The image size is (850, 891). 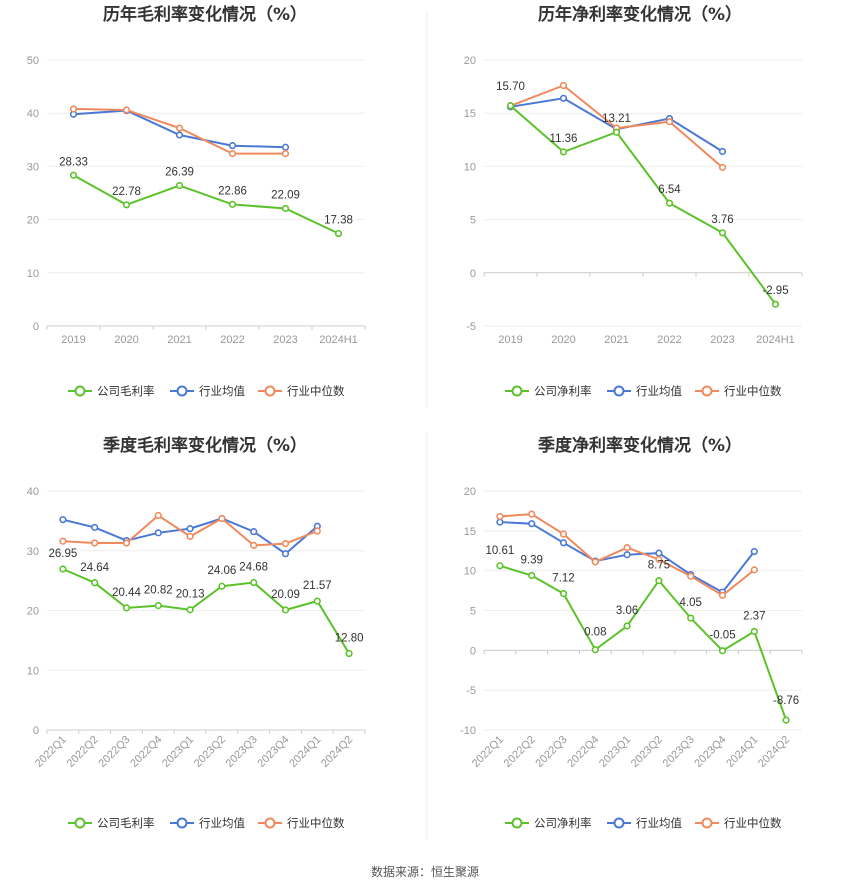 What do you see at coordinates (232, 340) in the screenshot?
I see `x-tick-label: 2022` at bounding box center [232, 340].